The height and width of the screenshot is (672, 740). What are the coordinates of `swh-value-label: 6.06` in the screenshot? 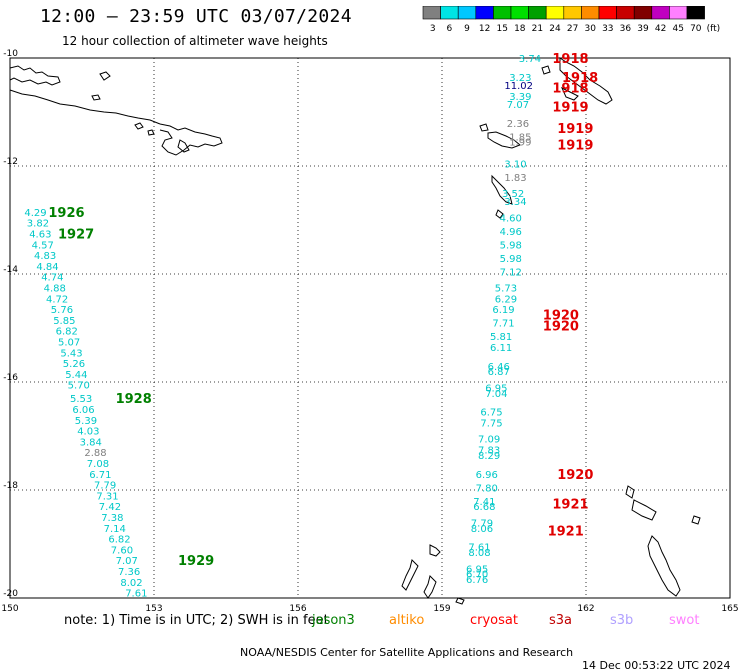 It's located at (83, 410).